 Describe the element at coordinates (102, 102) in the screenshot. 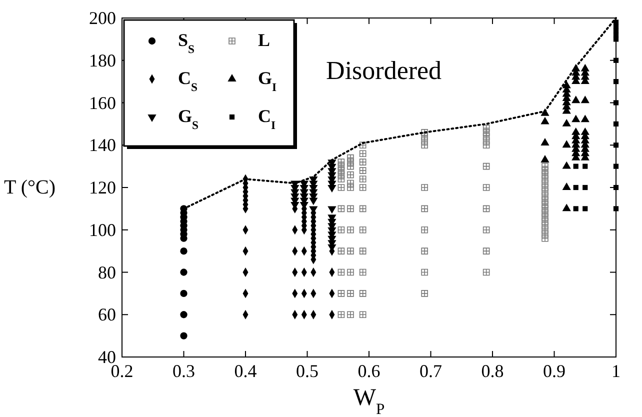

I see `y-tick-label: 160` at that location.